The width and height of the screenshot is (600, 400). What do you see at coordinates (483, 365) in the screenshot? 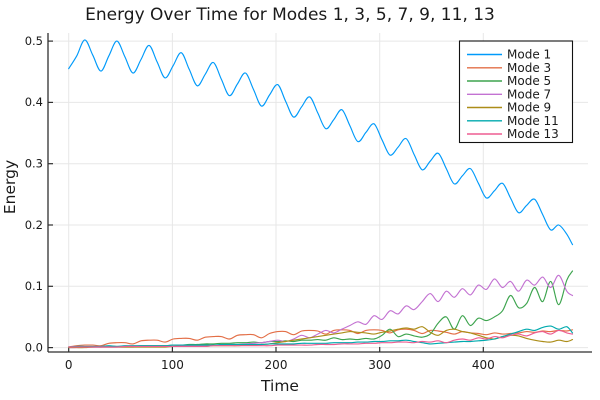
I see `x-tick-label: 400` at bounding box center [483, 365].